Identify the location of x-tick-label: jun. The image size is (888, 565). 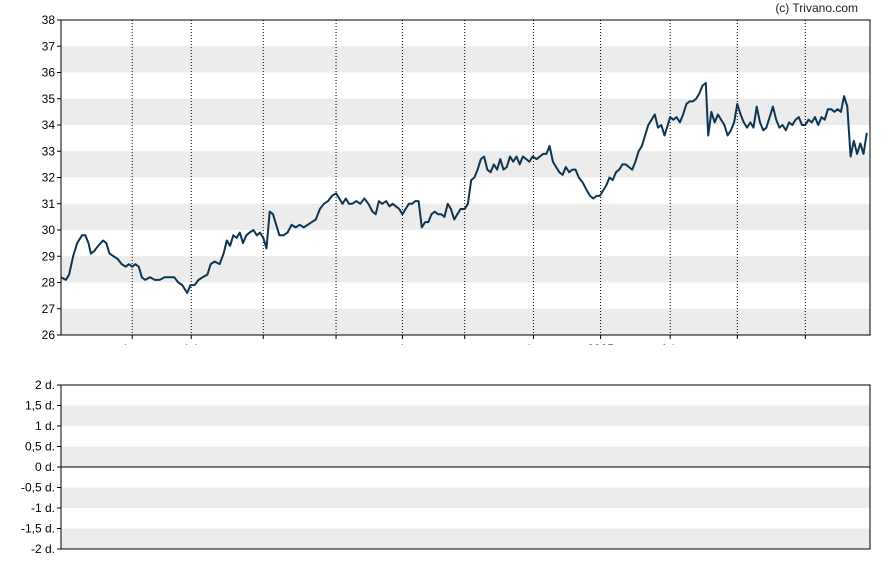
(131, 343).